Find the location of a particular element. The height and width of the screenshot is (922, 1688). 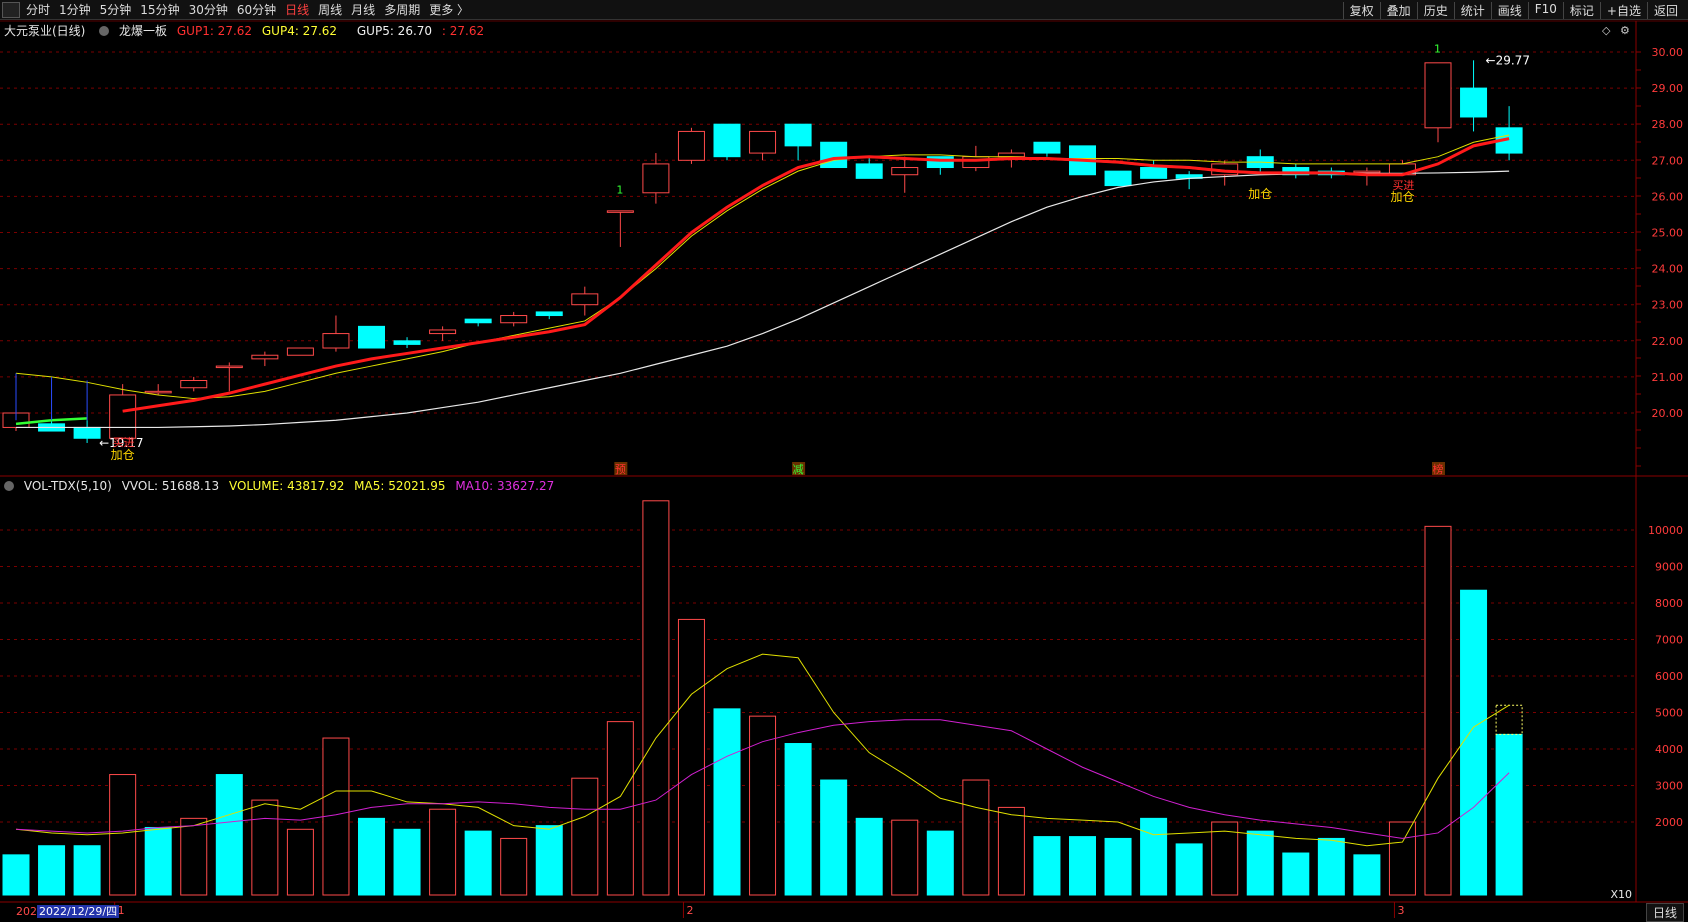

volume-projection is located at coordinates (1509, 719).